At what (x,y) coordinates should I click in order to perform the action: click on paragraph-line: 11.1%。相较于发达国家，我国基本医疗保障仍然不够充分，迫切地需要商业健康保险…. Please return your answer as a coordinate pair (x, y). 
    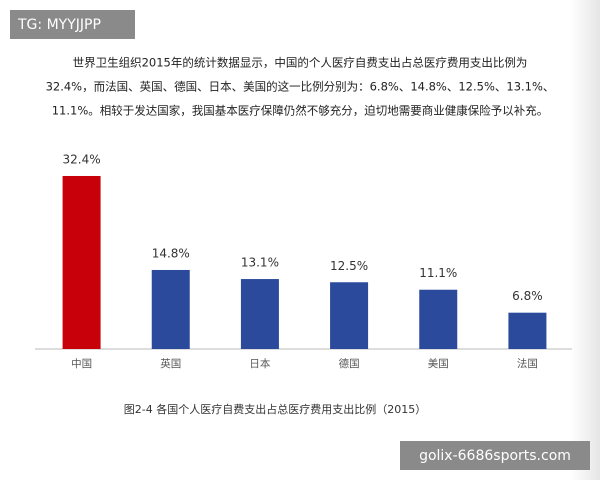
    Looking at the image, I should click on (300, 111).